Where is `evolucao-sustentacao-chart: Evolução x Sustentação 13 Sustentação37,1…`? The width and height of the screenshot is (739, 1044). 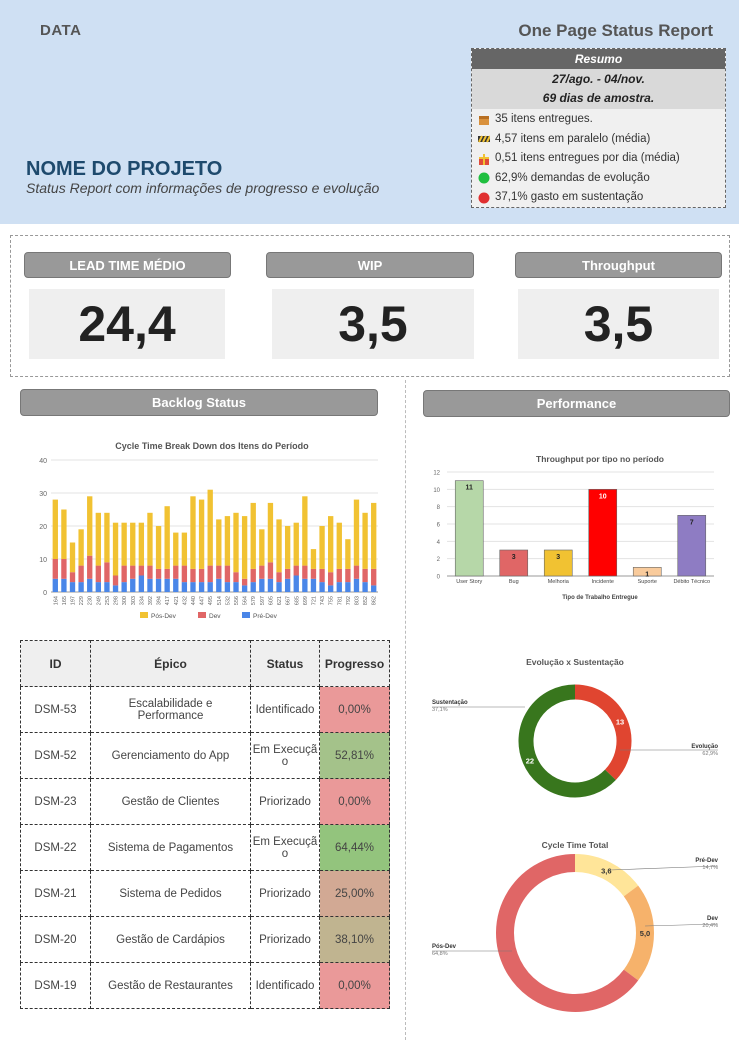
evolucao-sustentacao-chart: Evolução x Sustentação 13 Sustentação37,1… is located at coordinates (575, 727).